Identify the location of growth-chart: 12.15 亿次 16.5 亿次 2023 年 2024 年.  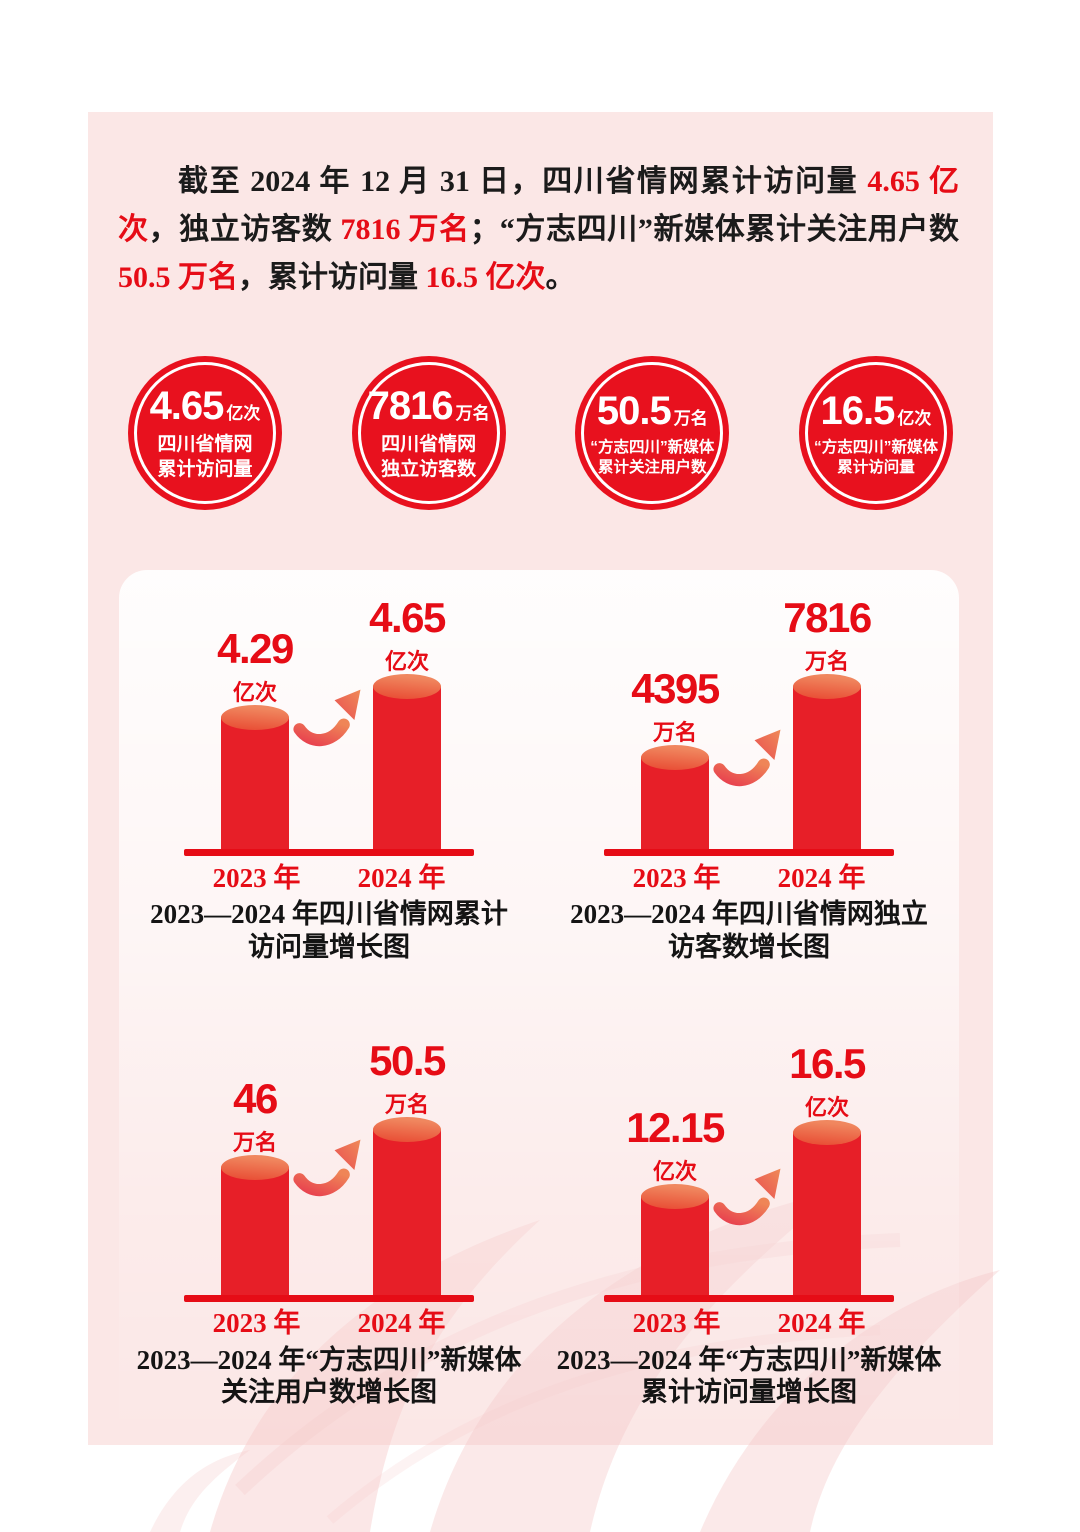
(749, 1239).